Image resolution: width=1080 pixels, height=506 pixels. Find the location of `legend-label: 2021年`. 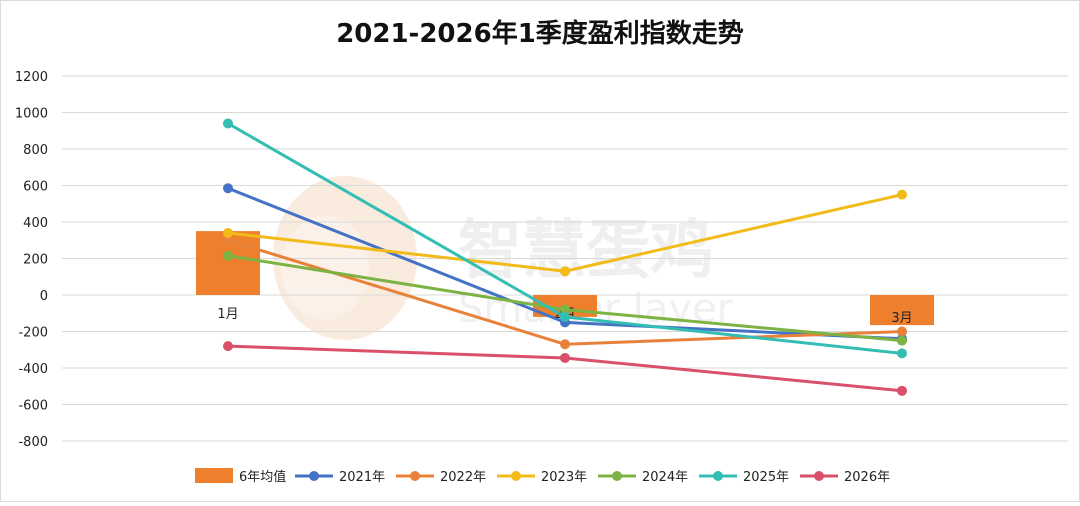

legend-label: 2021年 is located at coordinates (362, 477).